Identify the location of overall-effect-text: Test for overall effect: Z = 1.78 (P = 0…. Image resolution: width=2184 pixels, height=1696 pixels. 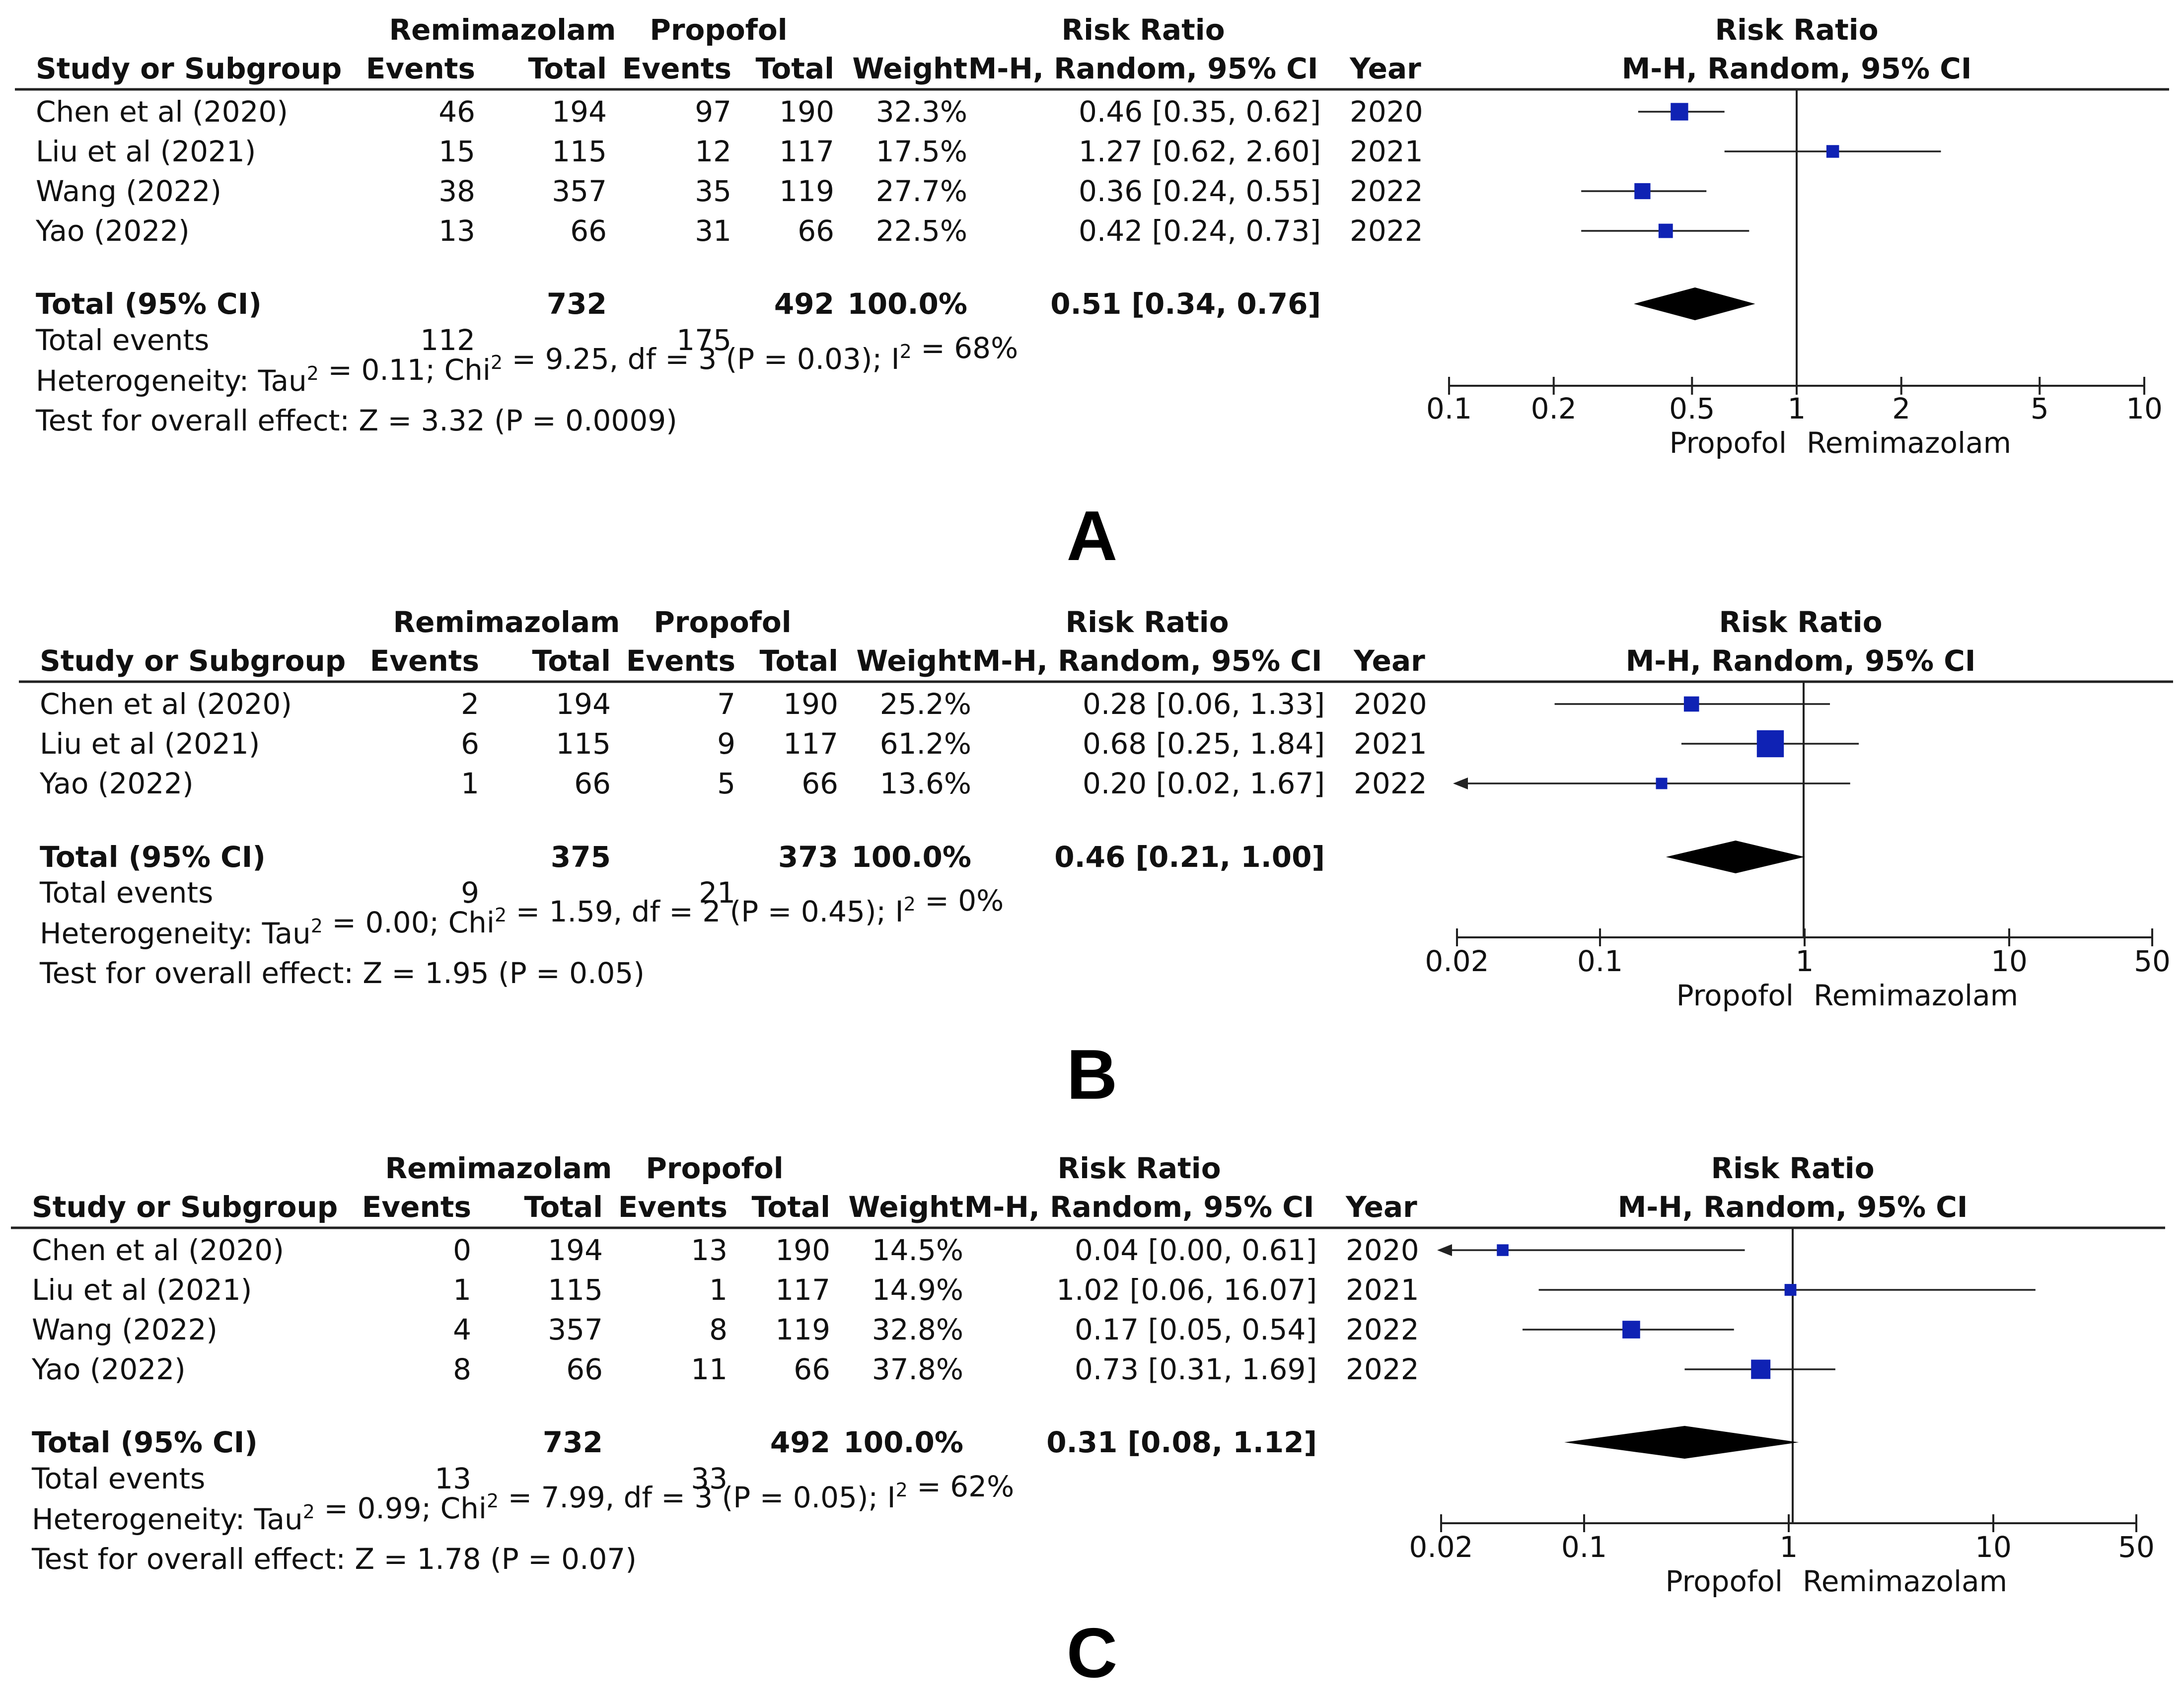
(334, 1559).